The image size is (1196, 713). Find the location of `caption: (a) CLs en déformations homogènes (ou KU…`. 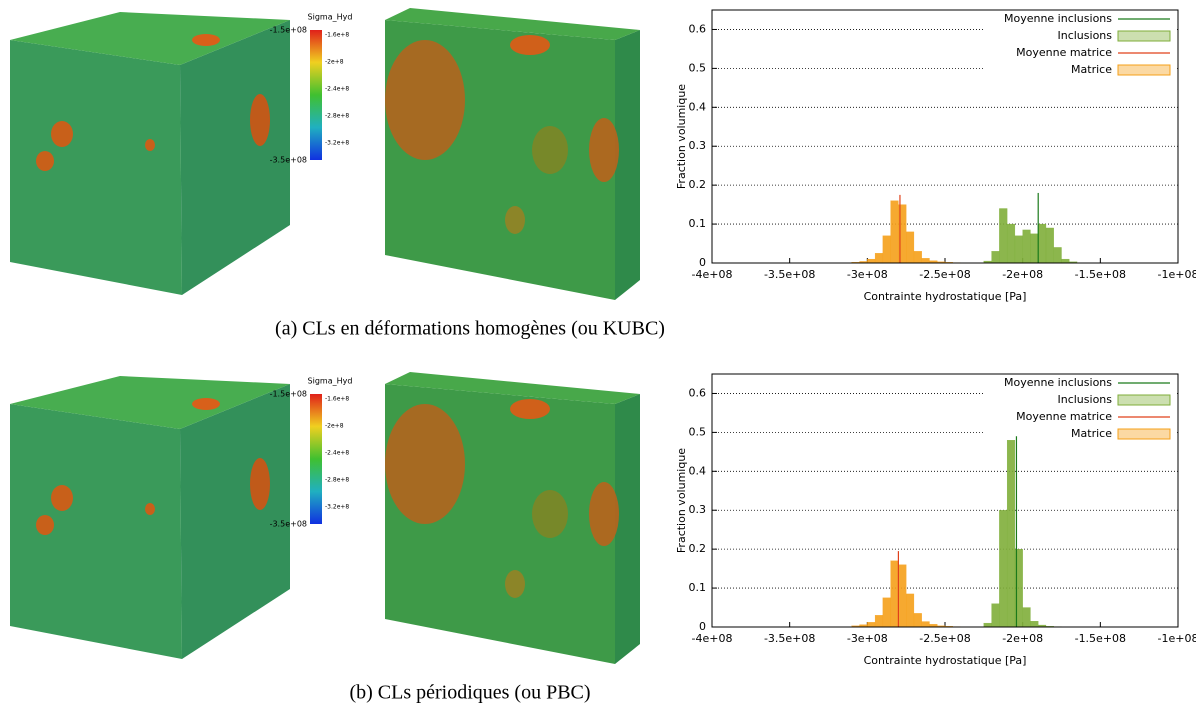

caption: (a) CLs en déformations homogènes (ou KU… is located at coordinates (470, 329).